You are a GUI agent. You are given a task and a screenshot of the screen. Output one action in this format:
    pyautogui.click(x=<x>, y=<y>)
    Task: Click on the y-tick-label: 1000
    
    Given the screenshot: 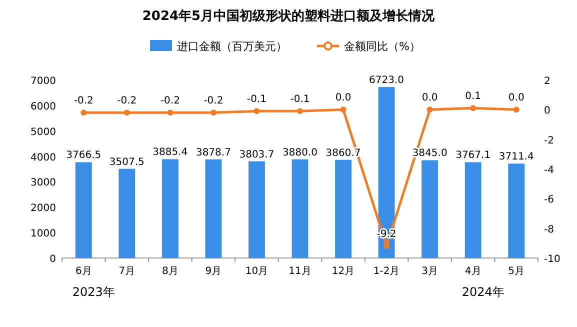 What is the action you would take?
    pyautogui.click(x=43, y=234)
    